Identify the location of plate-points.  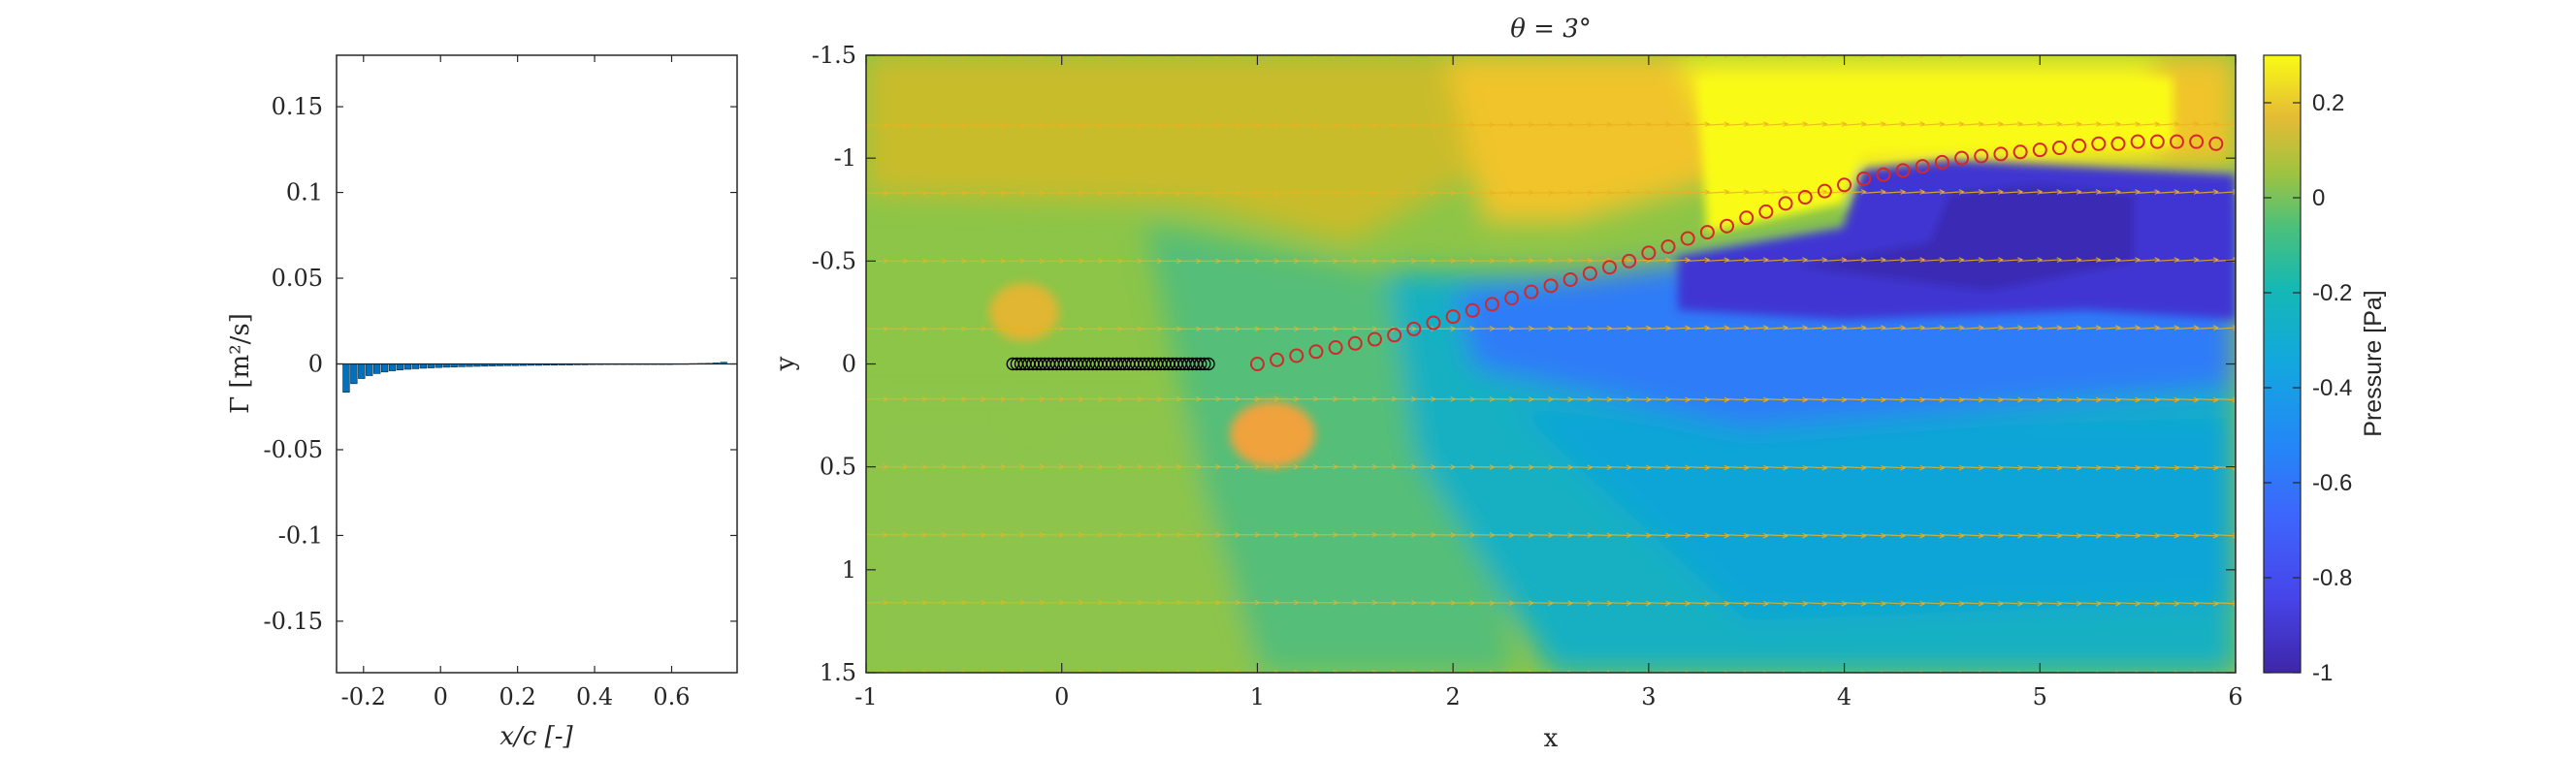
(1110, 364).